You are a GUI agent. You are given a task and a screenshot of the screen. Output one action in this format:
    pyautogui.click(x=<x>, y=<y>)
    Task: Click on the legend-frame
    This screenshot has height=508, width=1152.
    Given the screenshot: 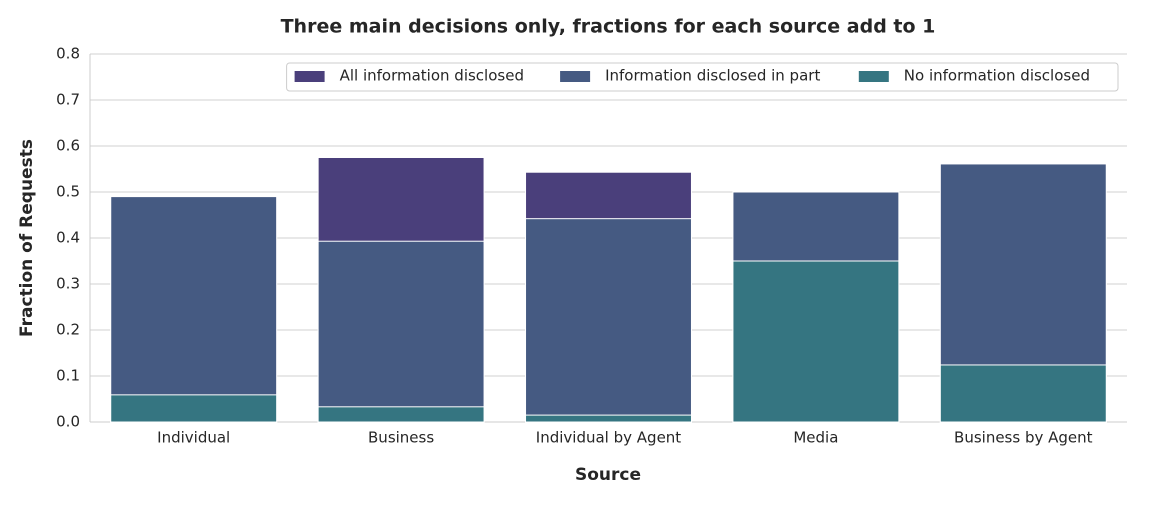 What is the action you would take?
    pyautogui.click(x=702, y=77)
    